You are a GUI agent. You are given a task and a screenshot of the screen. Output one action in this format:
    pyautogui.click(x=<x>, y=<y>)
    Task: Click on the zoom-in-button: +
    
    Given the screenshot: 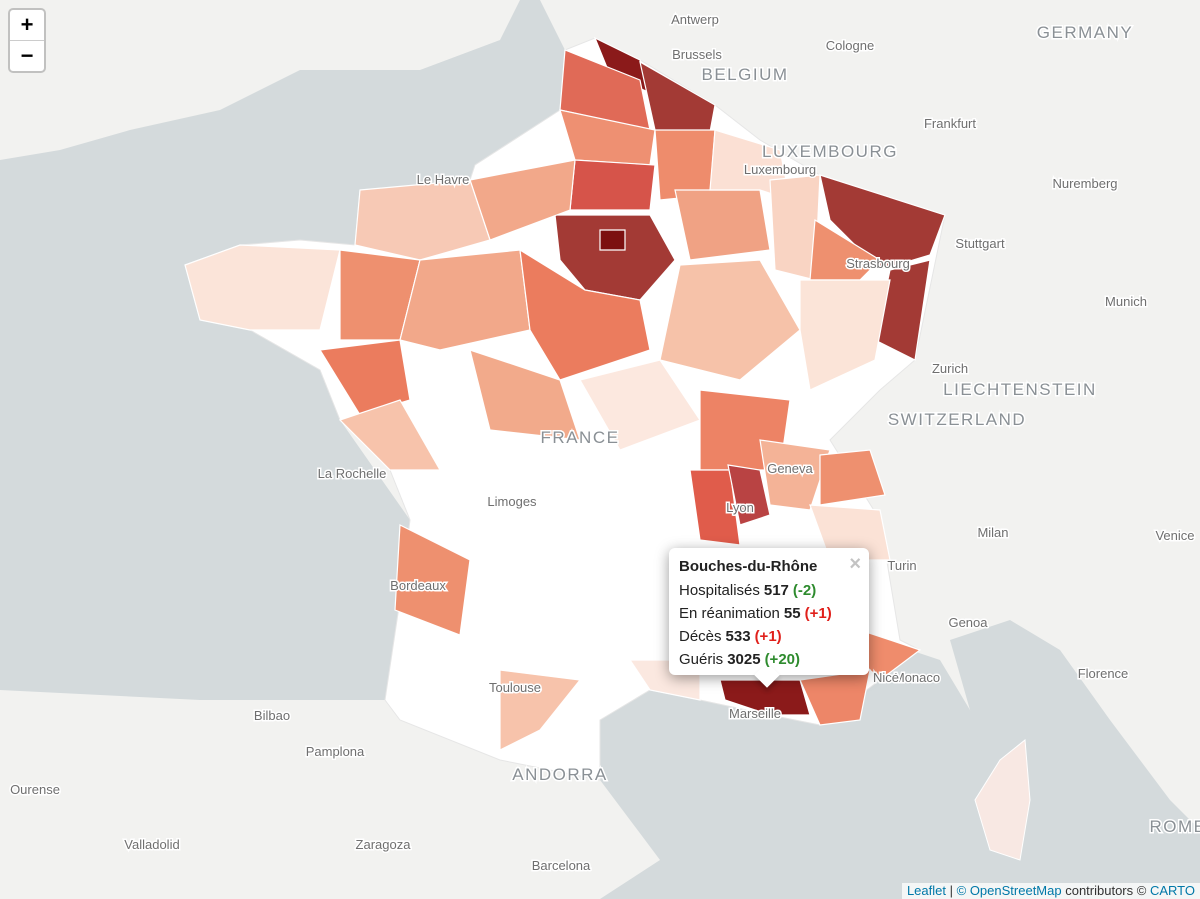 What is the action you would take?
    pyautogui.click(x=27, y=25)
    